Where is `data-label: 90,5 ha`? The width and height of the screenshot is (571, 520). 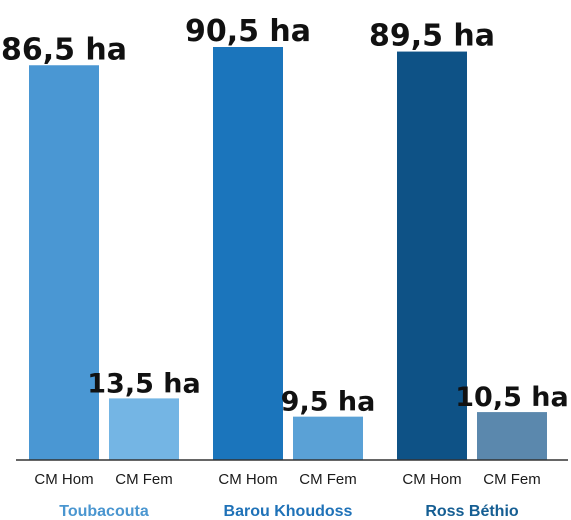 data-label: 90,5 ha is located at coordinates (248, 31).